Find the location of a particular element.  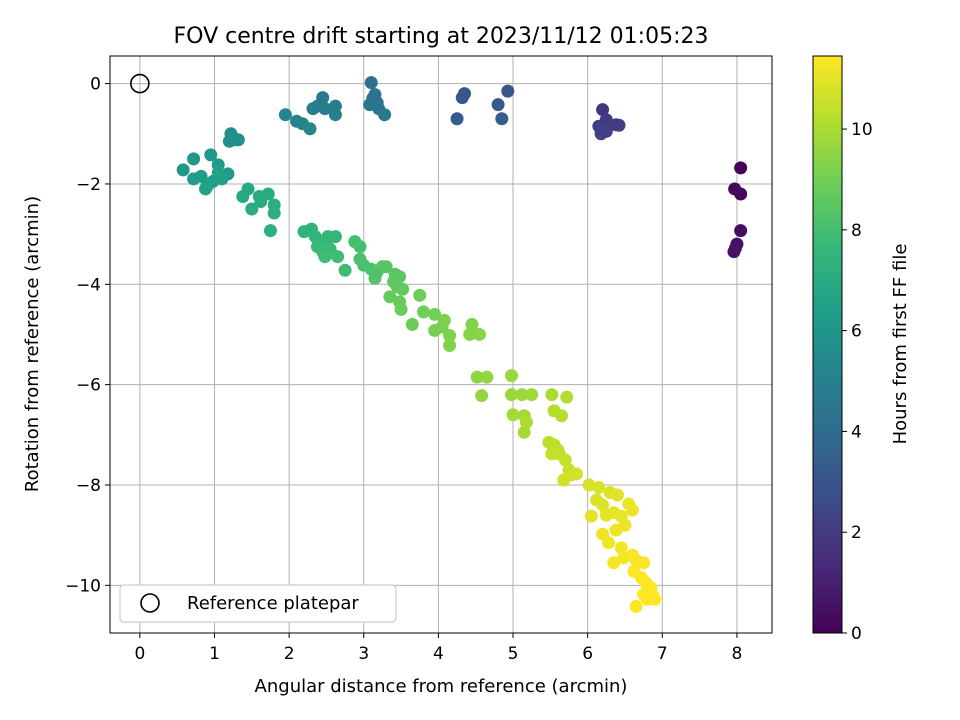

x-tick-label: 5 is located at coordinates (513, 654).